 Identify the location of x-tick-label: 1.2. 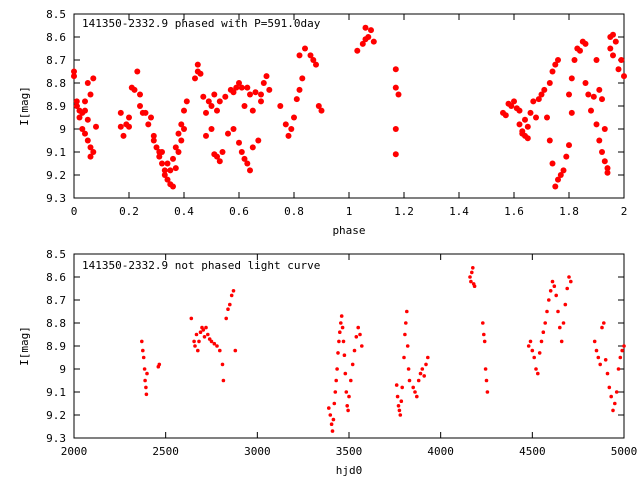
(404, 211).